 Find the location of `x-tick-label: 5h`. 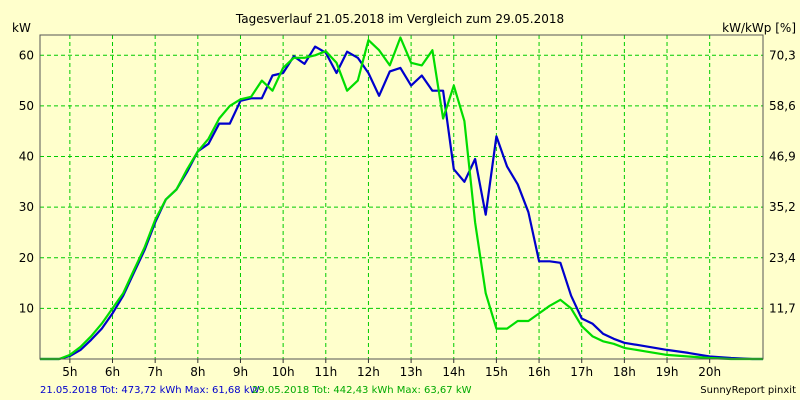

x-tick-label: 5h is located at coordinates (69, 372).